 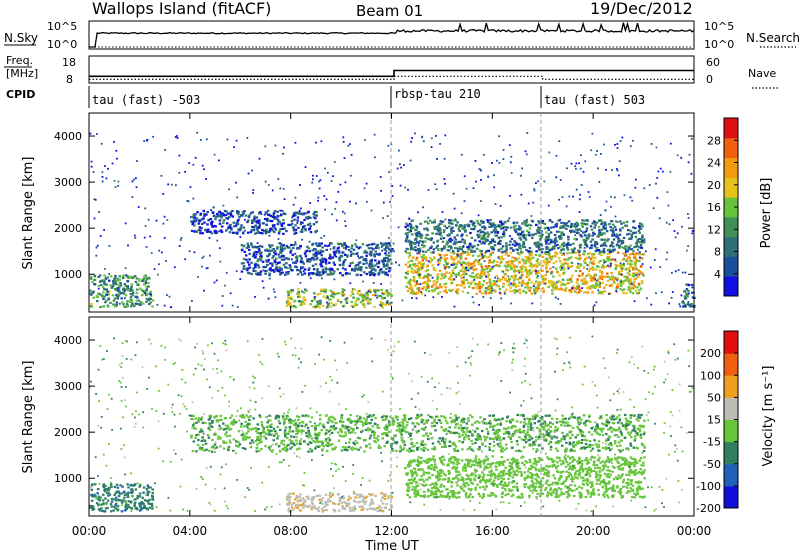 What do you see at coordinates (62, 44) in the screenshot?
I see `noise-left-tick-bottom: 10^0` at bounding box center [62, 44].